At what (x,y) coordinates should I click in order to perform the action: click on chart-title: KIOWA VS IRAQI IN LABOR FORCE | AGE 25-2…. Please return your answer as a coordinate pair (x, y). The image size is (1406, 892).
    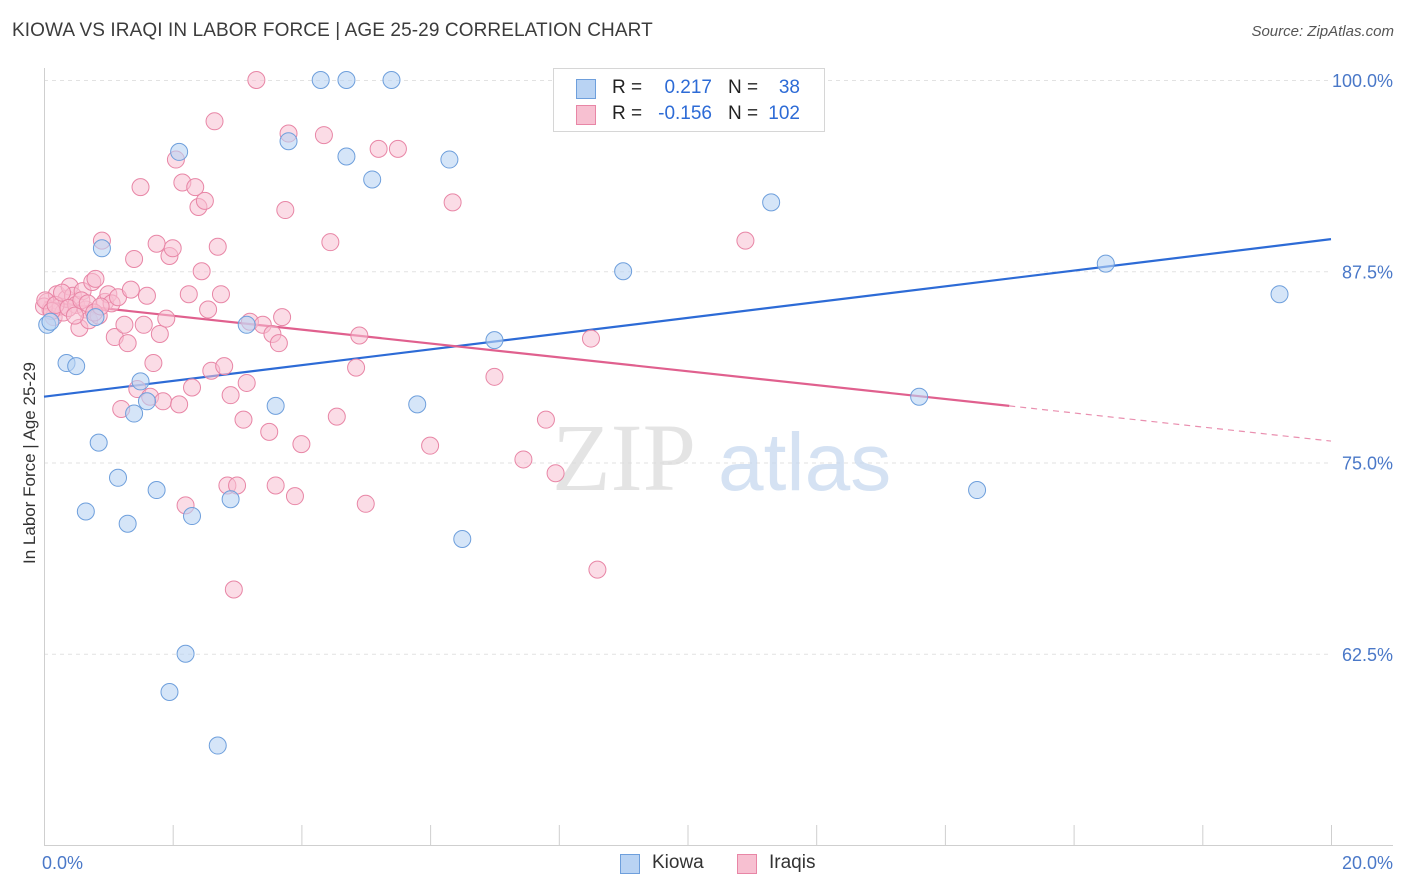
    Looking at the image, I should click on (332, 30).